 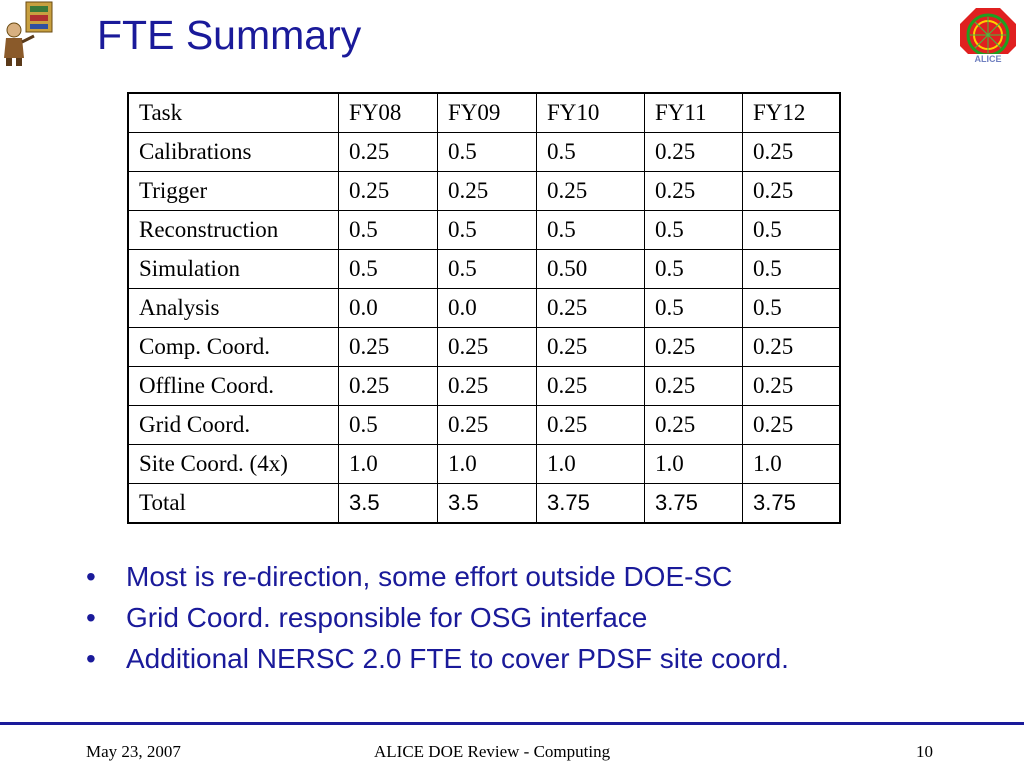 I want to click on table-cell: Comp. Coord., so click(x=233, y=347).